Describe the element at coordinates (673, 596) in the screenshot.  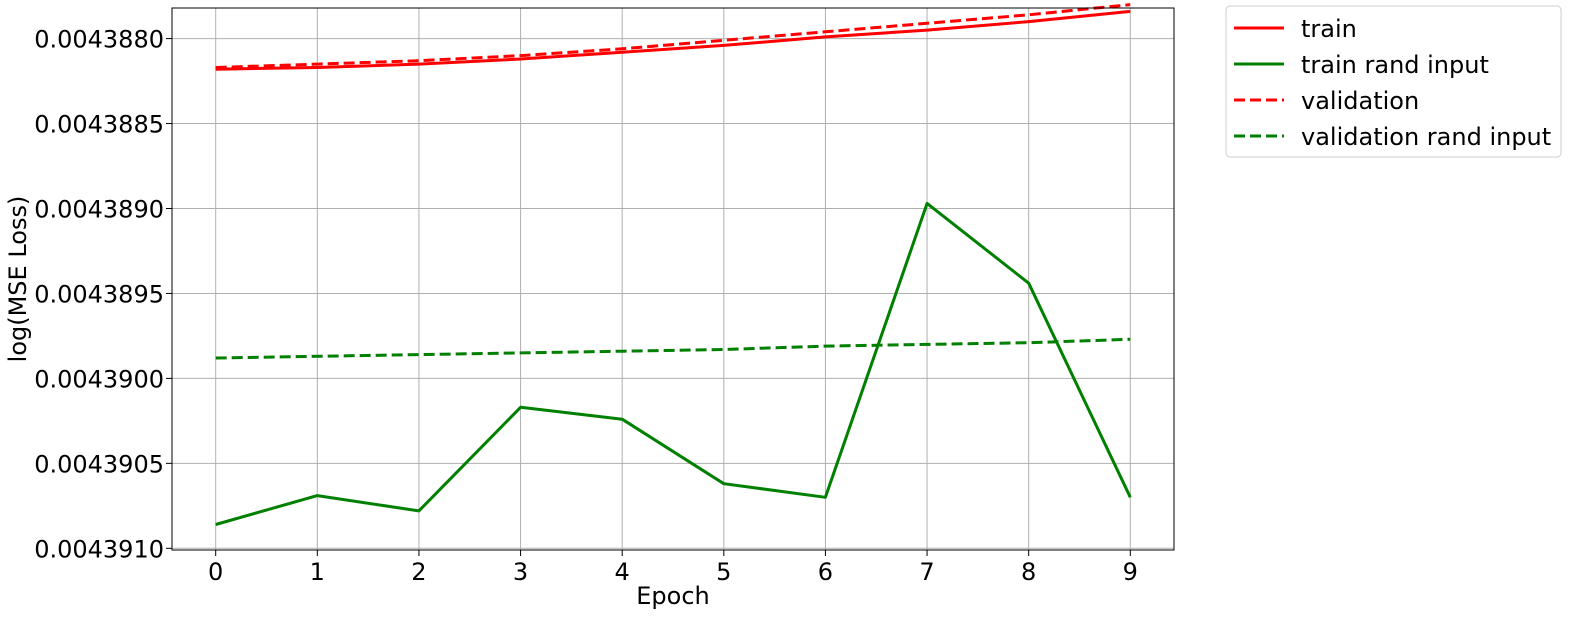
I see `x-axis-label: Epoch` at that location.